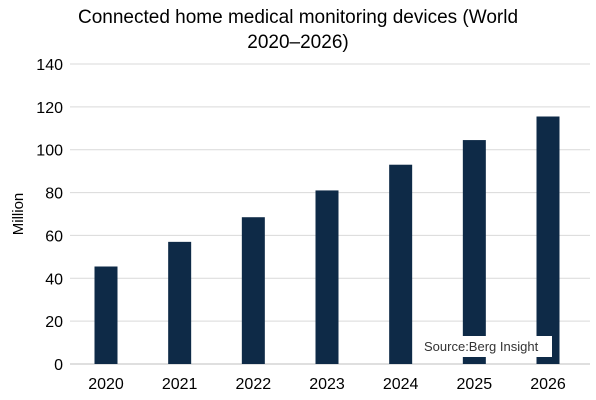  What do you see at coordinates (49, 151) in the screenshot?
I see `y-tick-label: 100` at bounding box center [49, 151].